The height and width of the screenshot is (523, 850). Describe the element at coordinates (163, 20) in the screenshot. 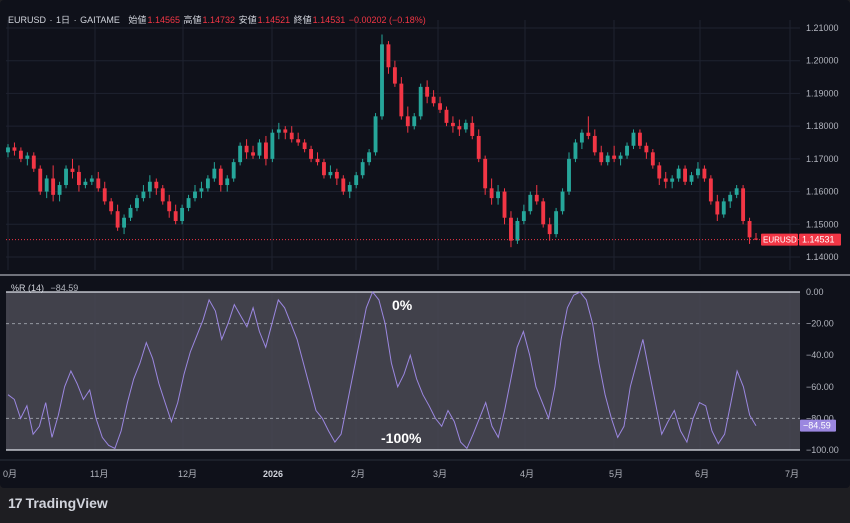

I see `open-value: 1.14565` at that location.